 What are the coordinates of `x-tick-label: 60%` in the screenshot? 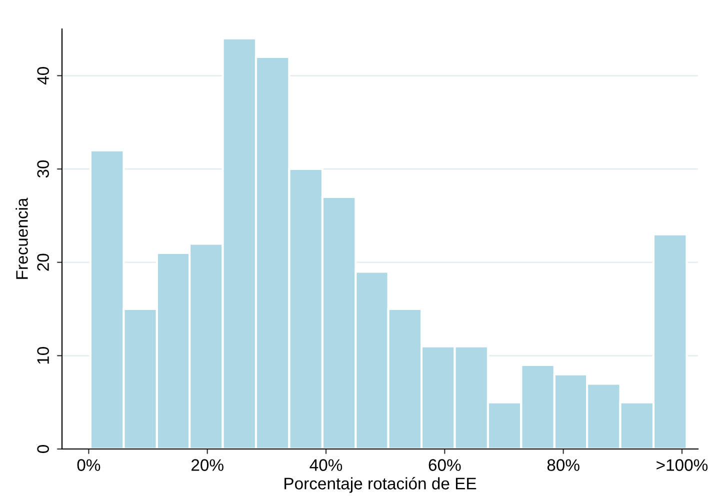 It's located at (444, 465).